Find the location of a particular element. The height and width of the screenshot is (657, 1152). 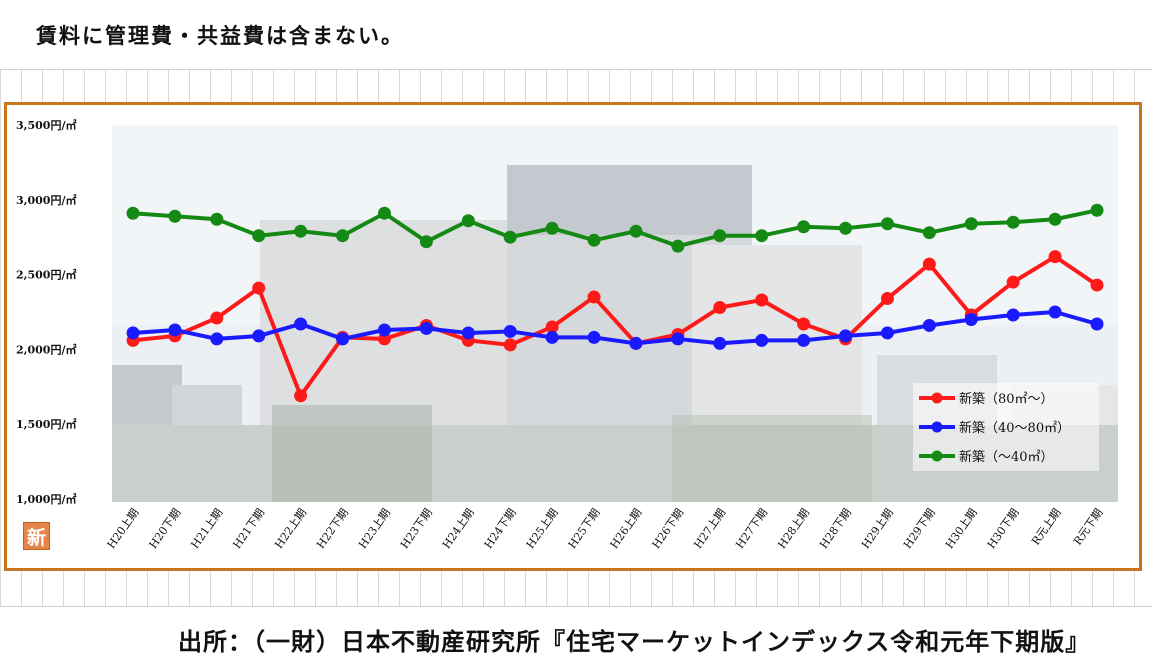

source-citation: 出所：（一財）日本不動産研究所『住宅マーケットインデックス令和元年下期版』 is located at coordinates (634, 641).